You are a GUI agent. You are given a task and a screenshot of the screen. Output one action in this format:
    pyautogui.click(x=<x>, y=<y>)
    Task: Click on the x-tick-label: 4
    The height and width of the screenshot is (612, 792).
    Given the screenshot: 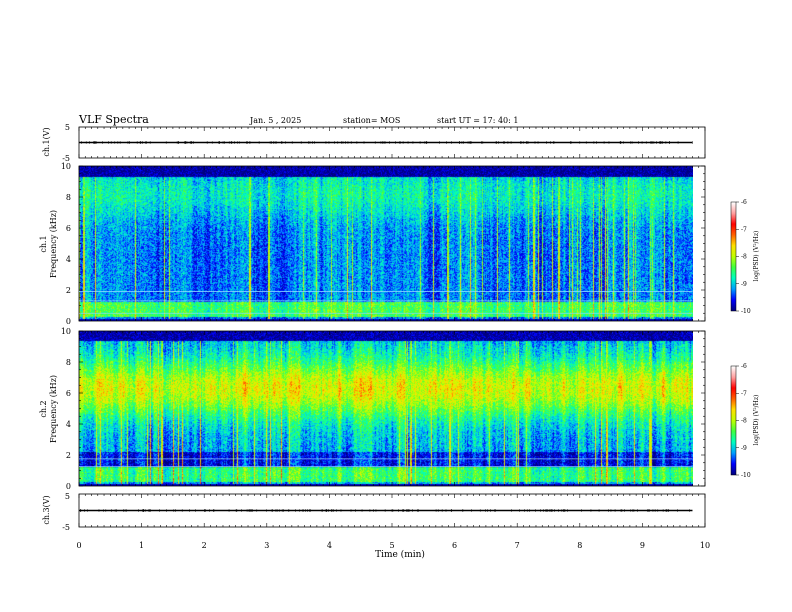 What is the action you would take?
    pyautogui.click(x=329, y=545)
    